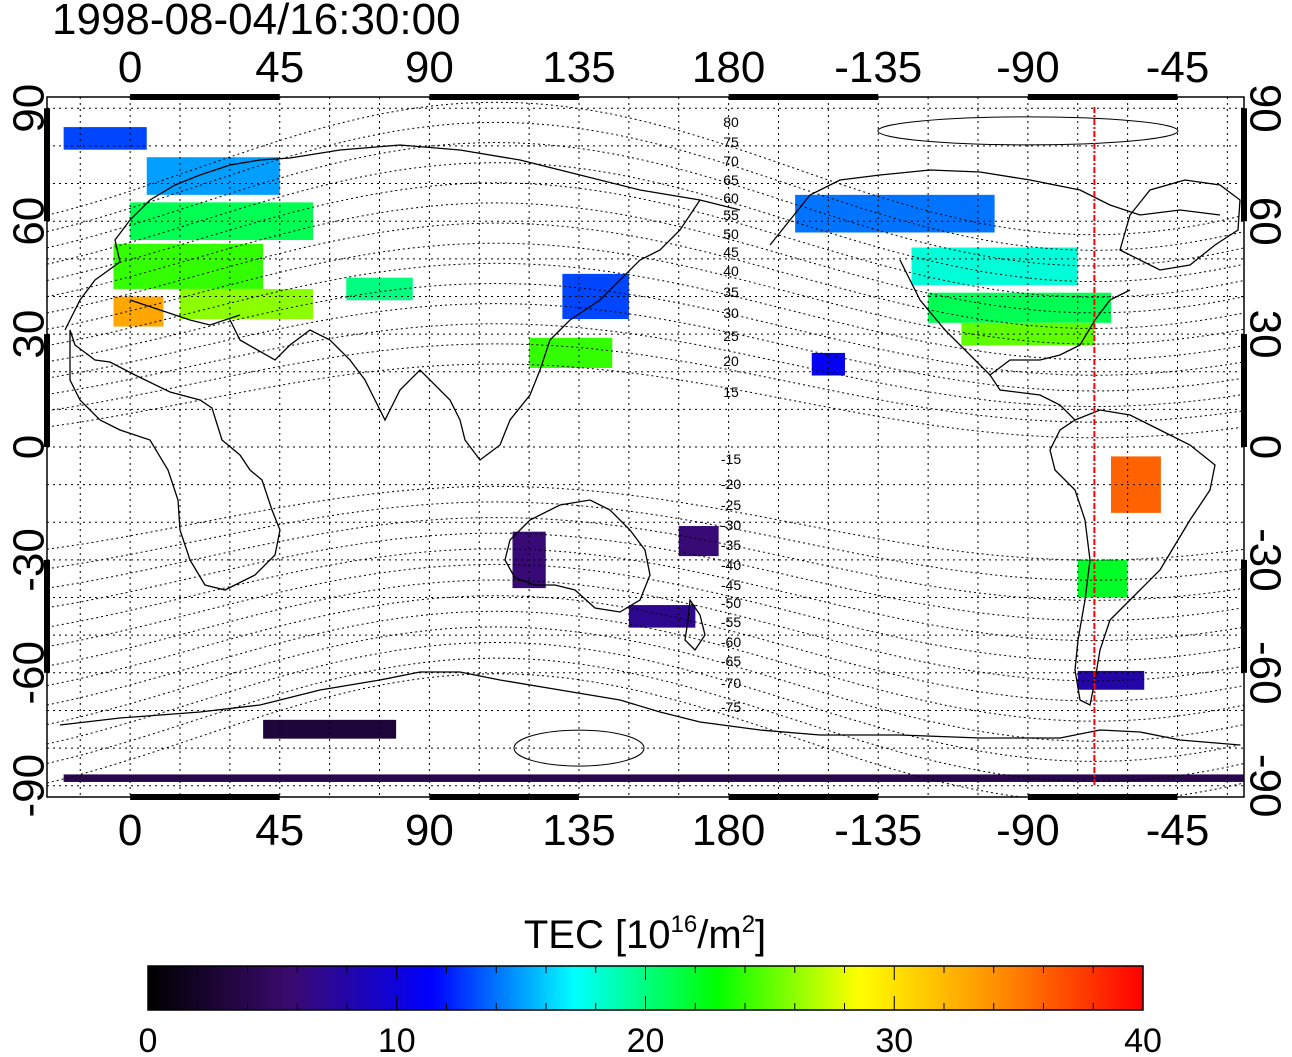 This screenshot has height=1057, width=1292. I want to click on coast-australia, so click(577, 556).